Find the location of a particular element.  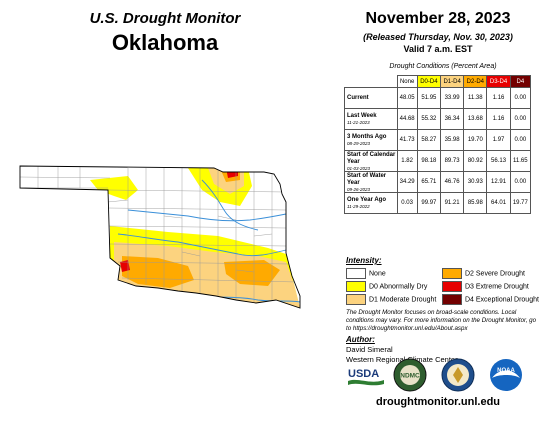

noaa-logo: NOAA is located at coordinates (506, 375).